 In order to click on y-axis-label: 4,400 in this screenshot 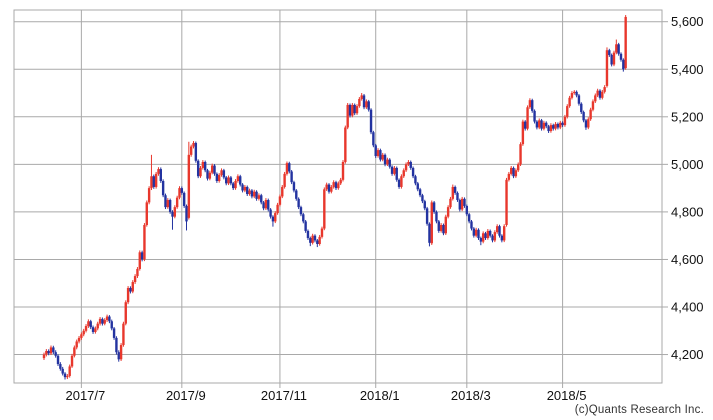, I will do `click(687, 307)`.